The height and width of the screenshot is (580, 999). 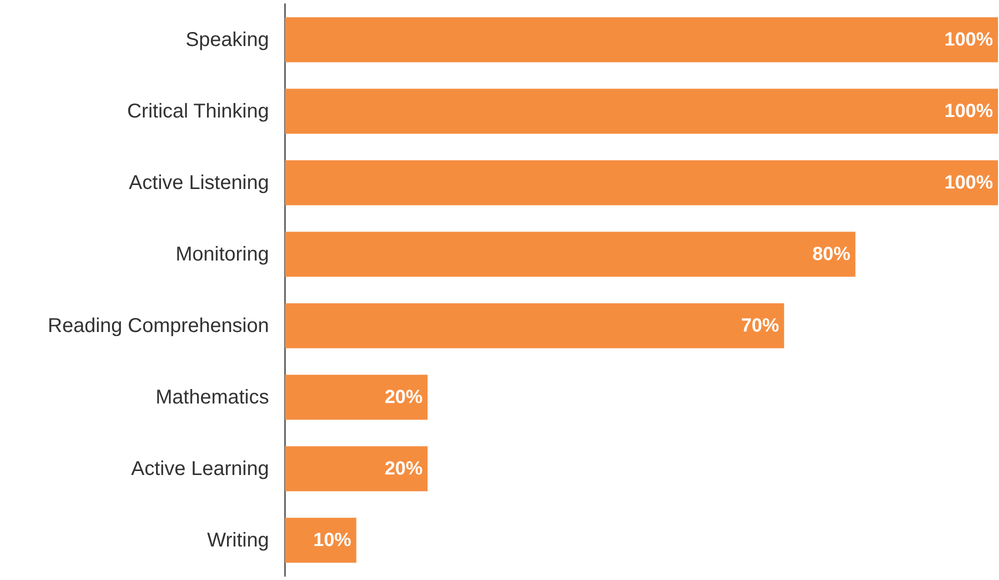 I want to click on data-label: 70%, so click(x=760, y=325).